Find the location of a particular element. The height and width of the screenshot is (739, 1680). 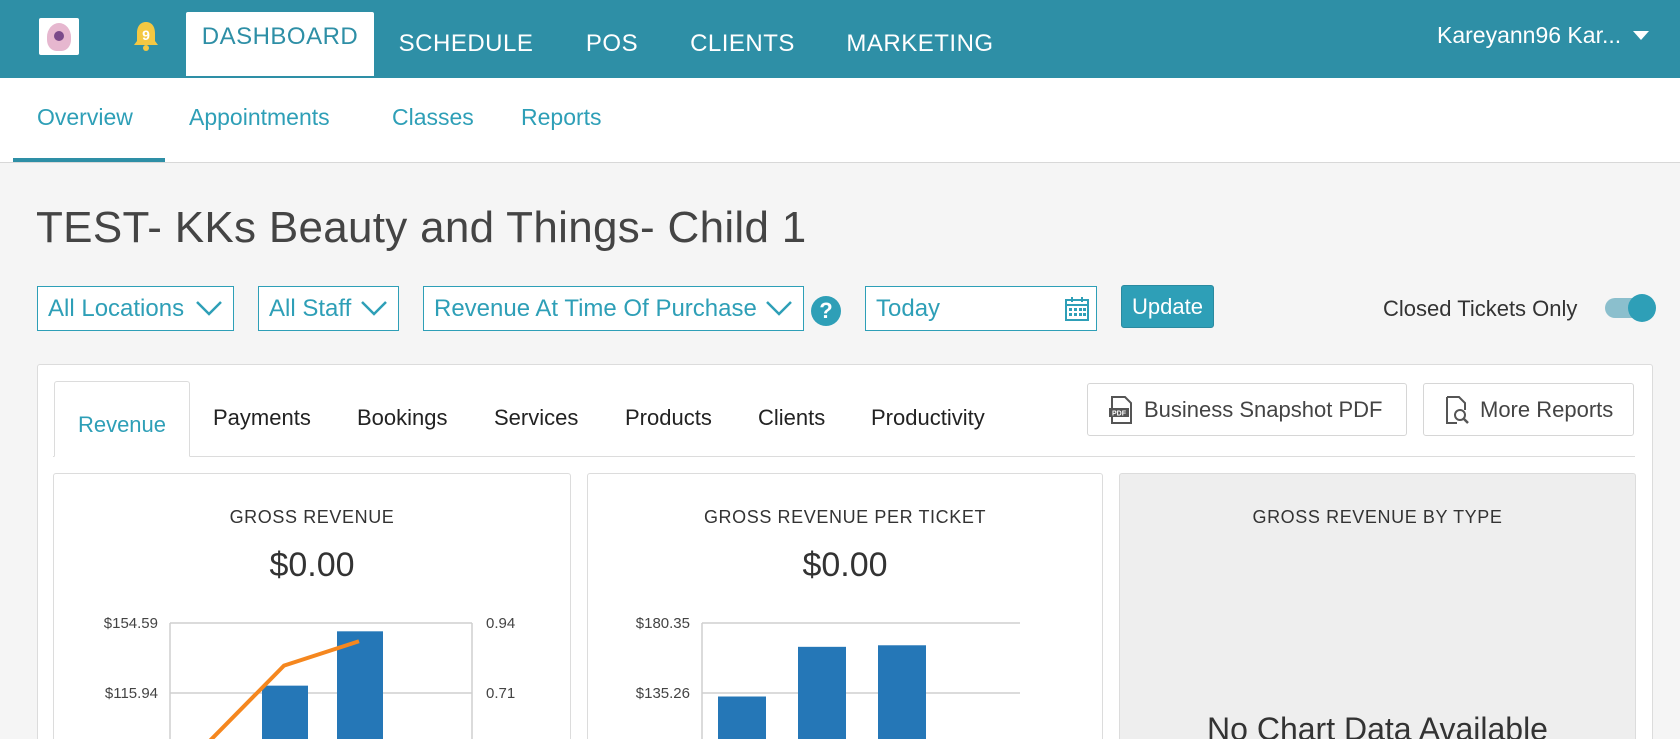

sub-nav: Overview Appointments Classes Reports is located at coordinates (840, 120).